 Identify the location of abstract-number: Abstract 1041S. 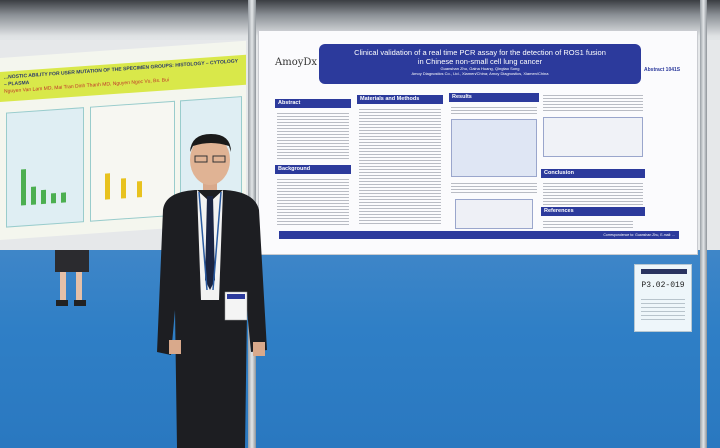
(662, 70).